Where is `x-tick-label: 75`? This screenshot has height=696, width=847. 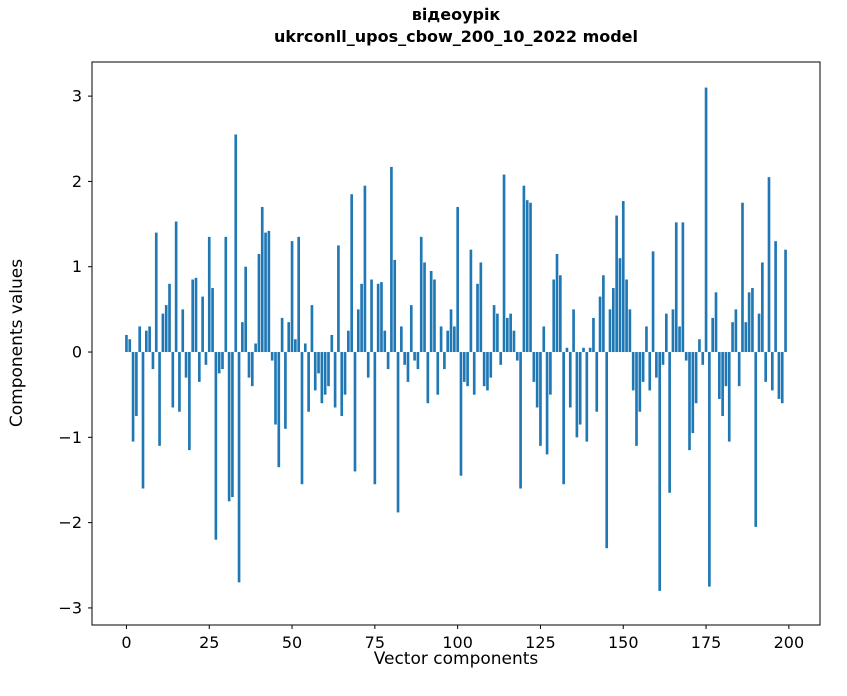 x-tick-label: 75 is located at coordinates (375, 642).